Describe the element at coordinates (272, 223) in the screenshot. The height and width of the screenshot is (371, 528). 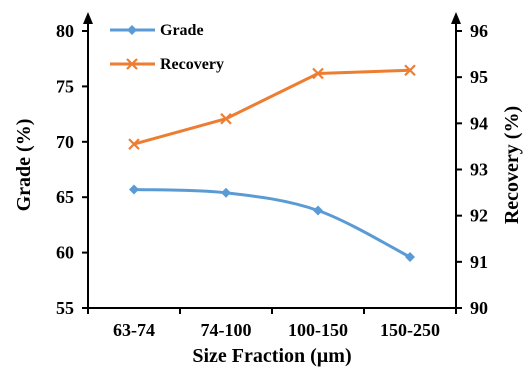
I see `grade-series-line` at that location.